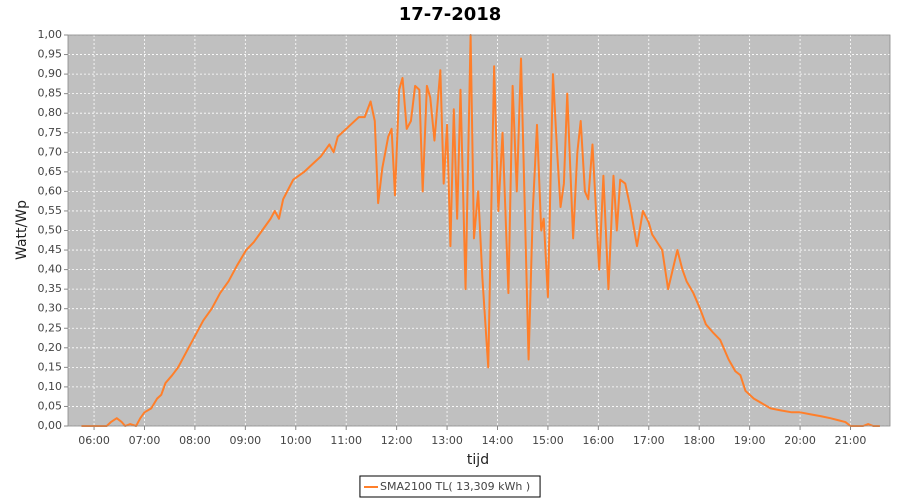  Describe the element at coordinates (50, 151) in the screenshot. I see `y-tick-label: 0,70` at that location.